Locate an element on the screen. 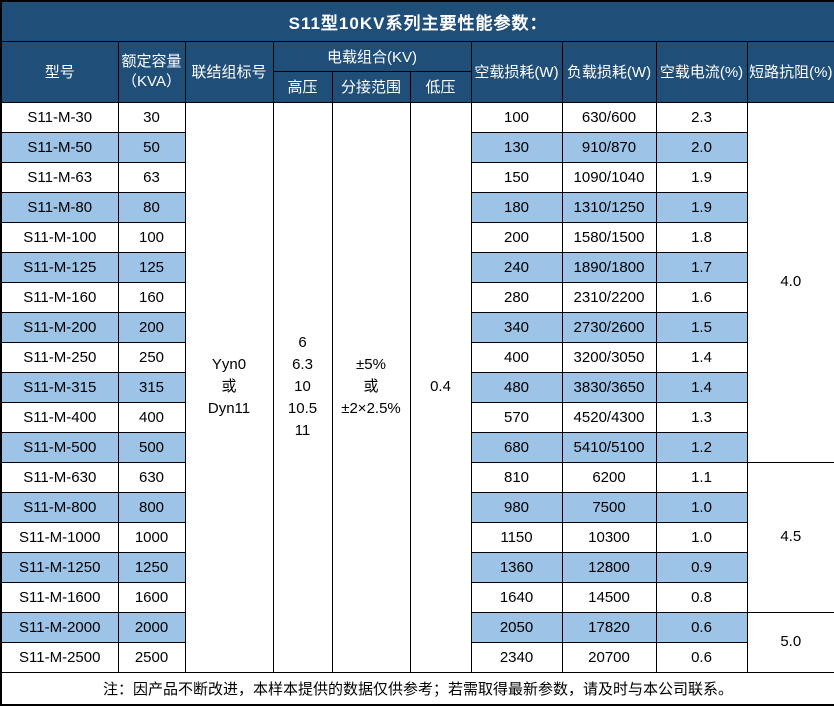 Image resolution: width=834 pixels, height=706 pixels. model-cell: S11-M-1600 is located at coordinates (59, 597).